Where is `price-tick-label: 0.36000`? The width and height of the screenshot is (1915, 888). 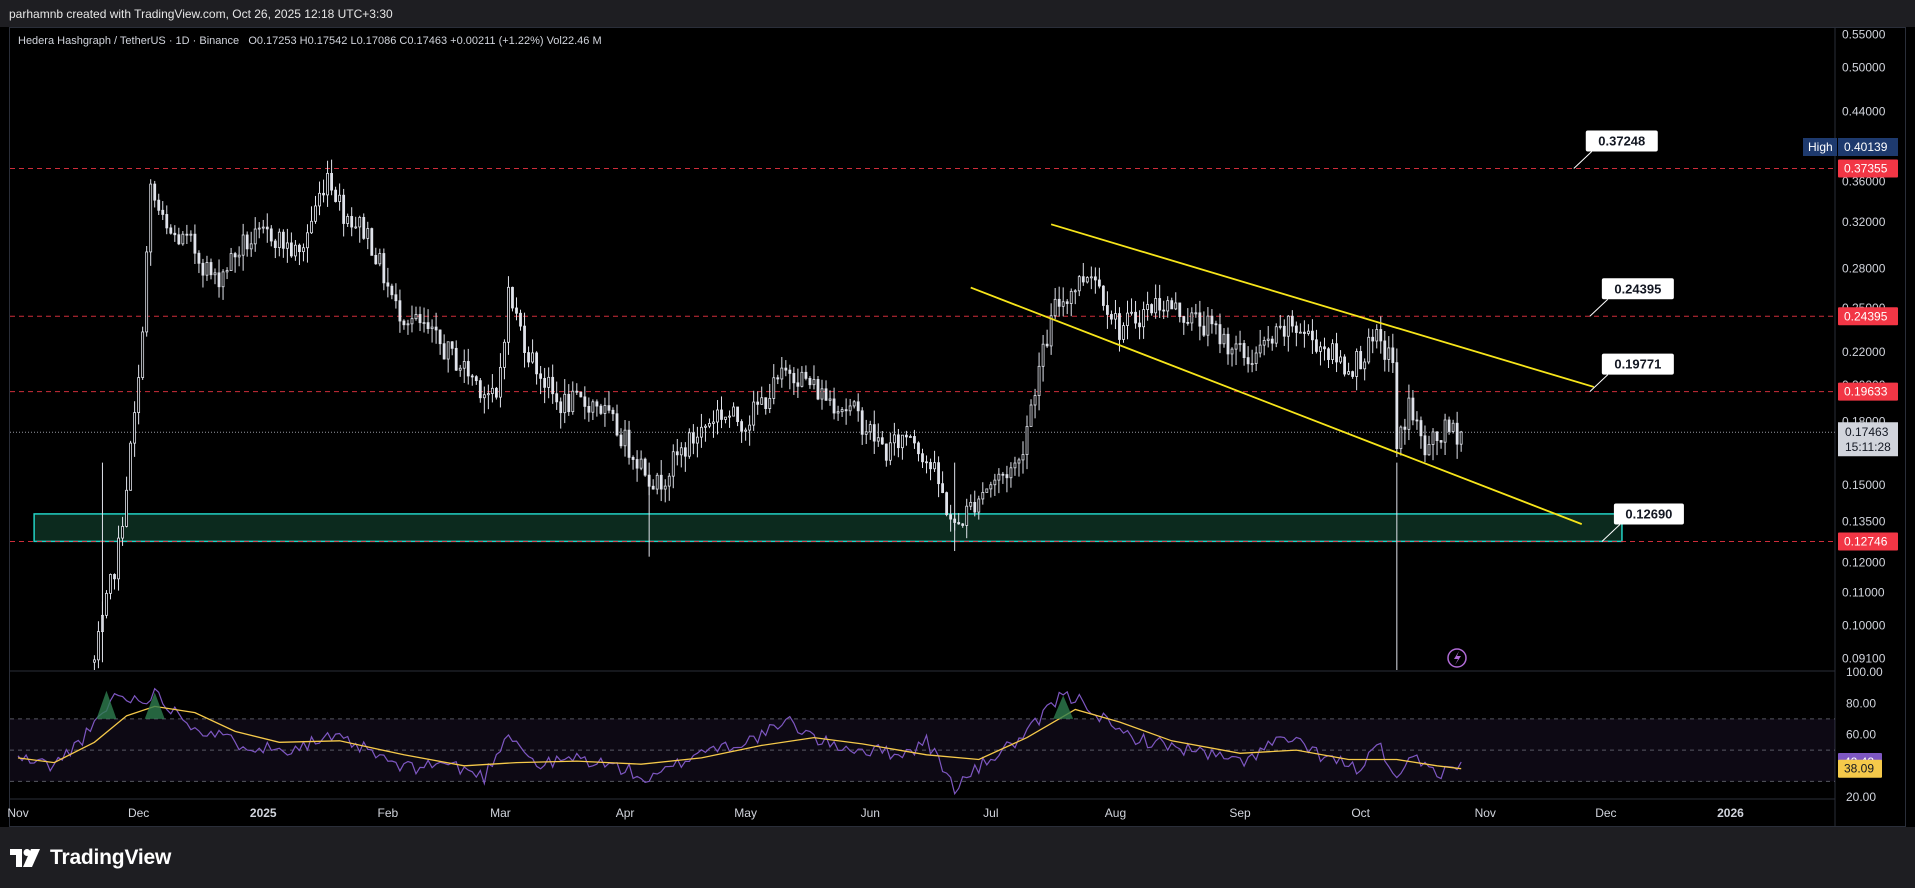
price-tick-label: 0.36000 is located at coordinates (1864, 181).